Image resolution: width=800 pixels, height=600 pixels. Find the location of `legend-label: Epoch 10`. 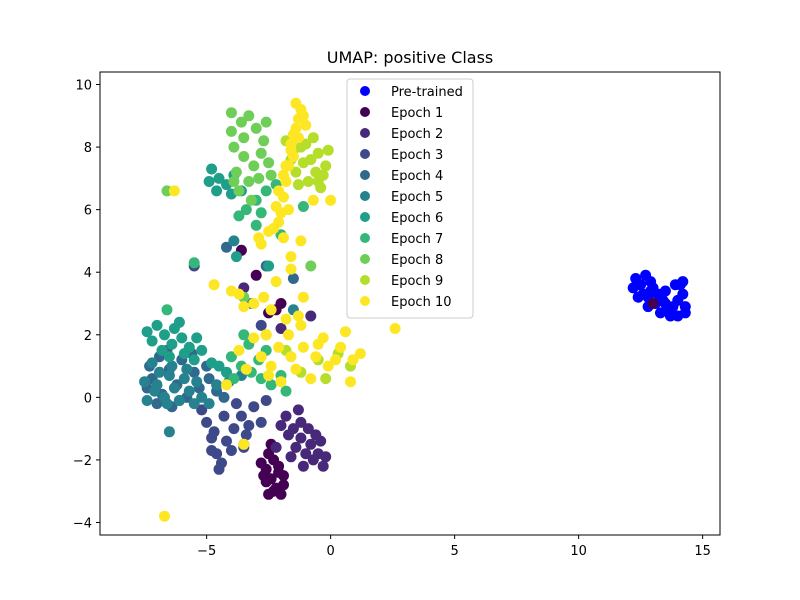

legend-label: Epoch 10 is located at coordinates (421, 302).